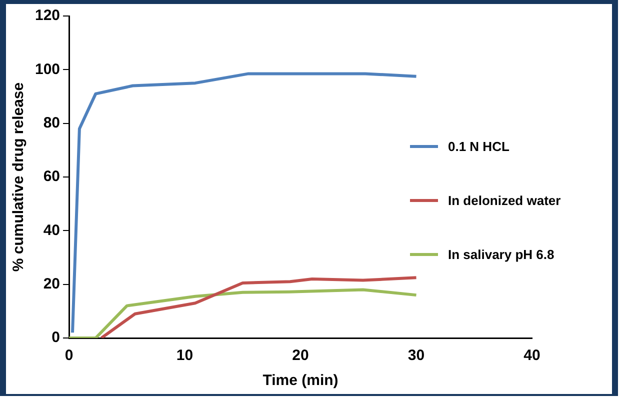  What do you see at coordinates (300, 381) in the screenshot?
I see `x-axis-title: Time (min)` at bounding box center [300, 381].